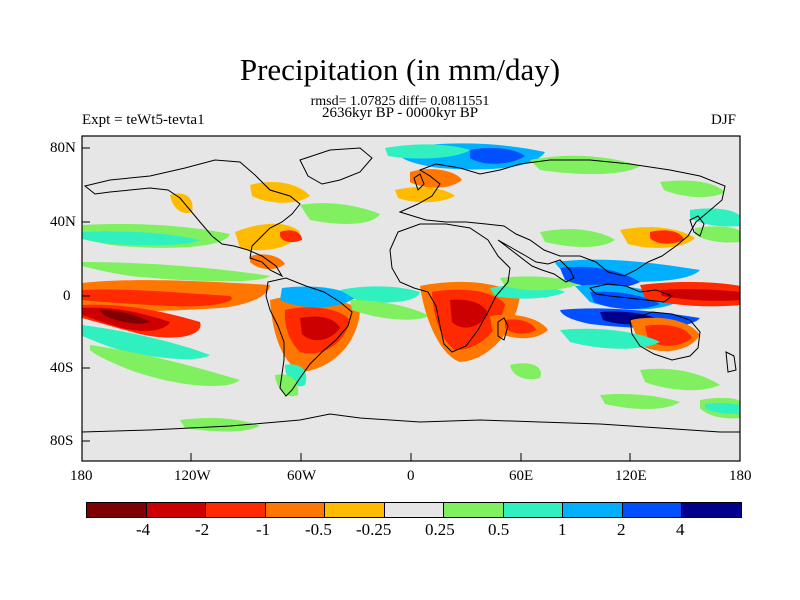 This screenshot has height=600, width=800. What do you see at coordinates (181, 203) in the screenshot?
I see `patch-north-america-orange` at bounding box center [181, 203].